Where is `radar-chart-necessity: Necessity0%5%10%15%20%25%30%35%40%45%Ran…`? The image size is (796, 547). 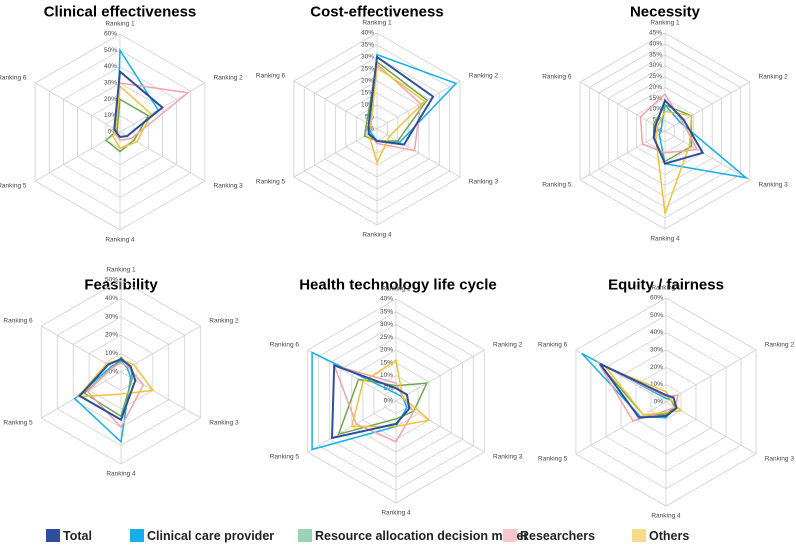 radar-chart-necessity: Necessity0%5%10%15%20%25%30%35%40%45%Ran… is located at coordinates (665, 123).